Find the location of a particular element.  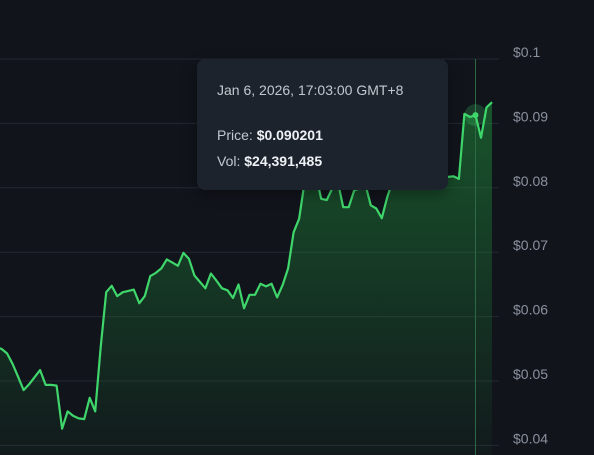

tooltip-price-row: Price: $0.090201 is located at coordinates (322, 135).